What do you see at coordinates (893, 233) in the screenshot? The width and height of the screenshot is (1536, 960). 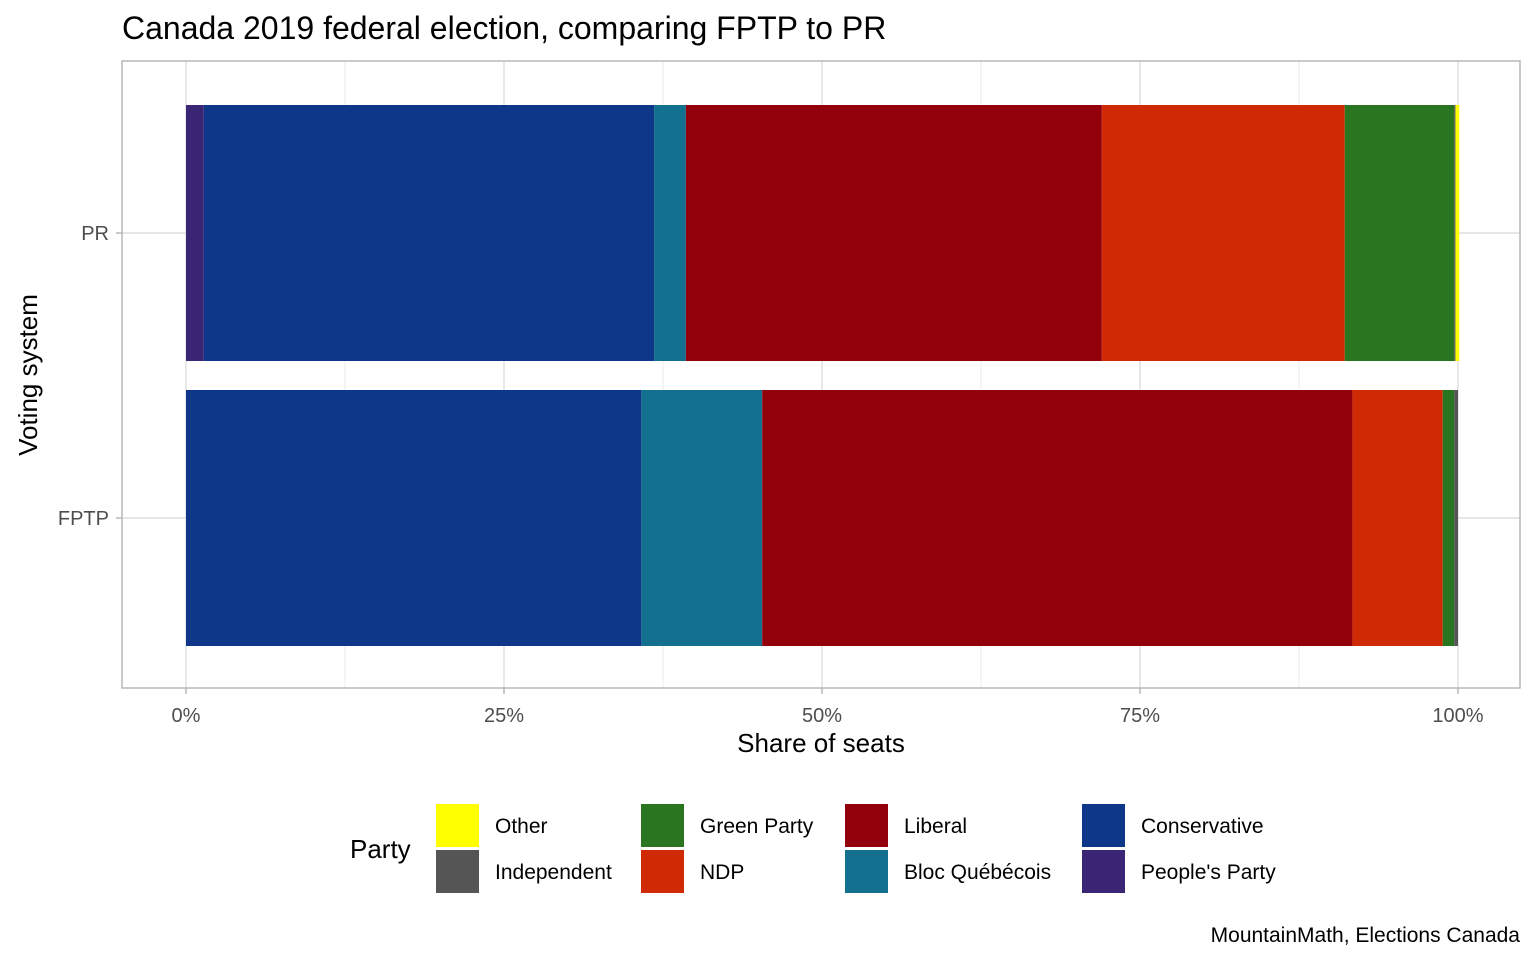 I see `bar-pr-liberal` at bounding box center [893, 233].